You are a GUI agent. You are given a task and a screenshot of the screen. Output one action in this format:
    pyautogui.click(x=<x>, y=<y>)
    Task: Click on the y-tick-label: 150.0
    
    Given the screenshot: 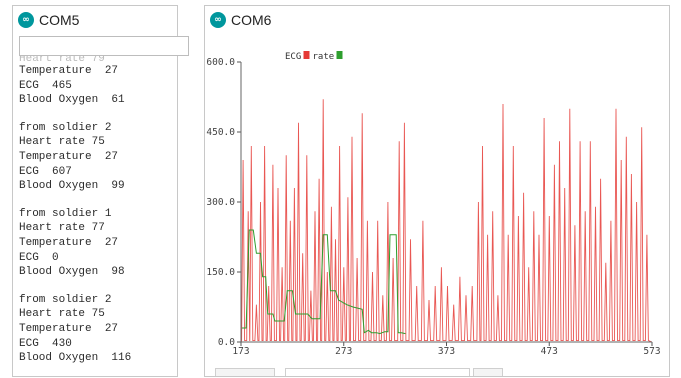 What is the action you would take?
    pyautogui.click(x=220, y=272)
    